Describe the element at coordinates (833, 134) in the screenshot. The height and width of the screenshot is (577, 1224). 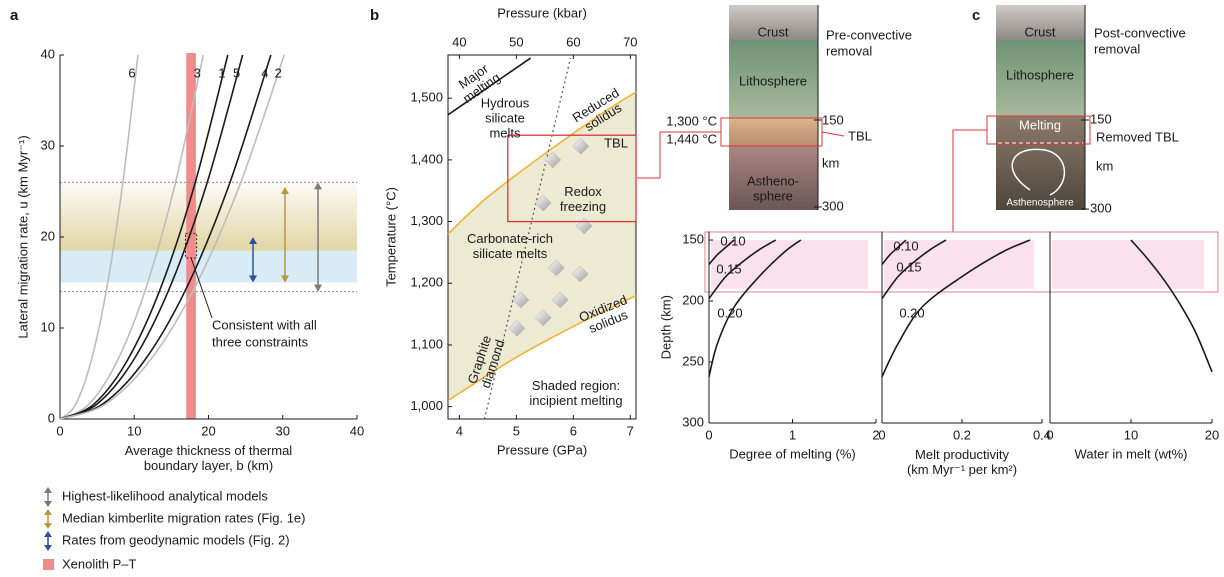
I see `tbl-pointer` at that location.